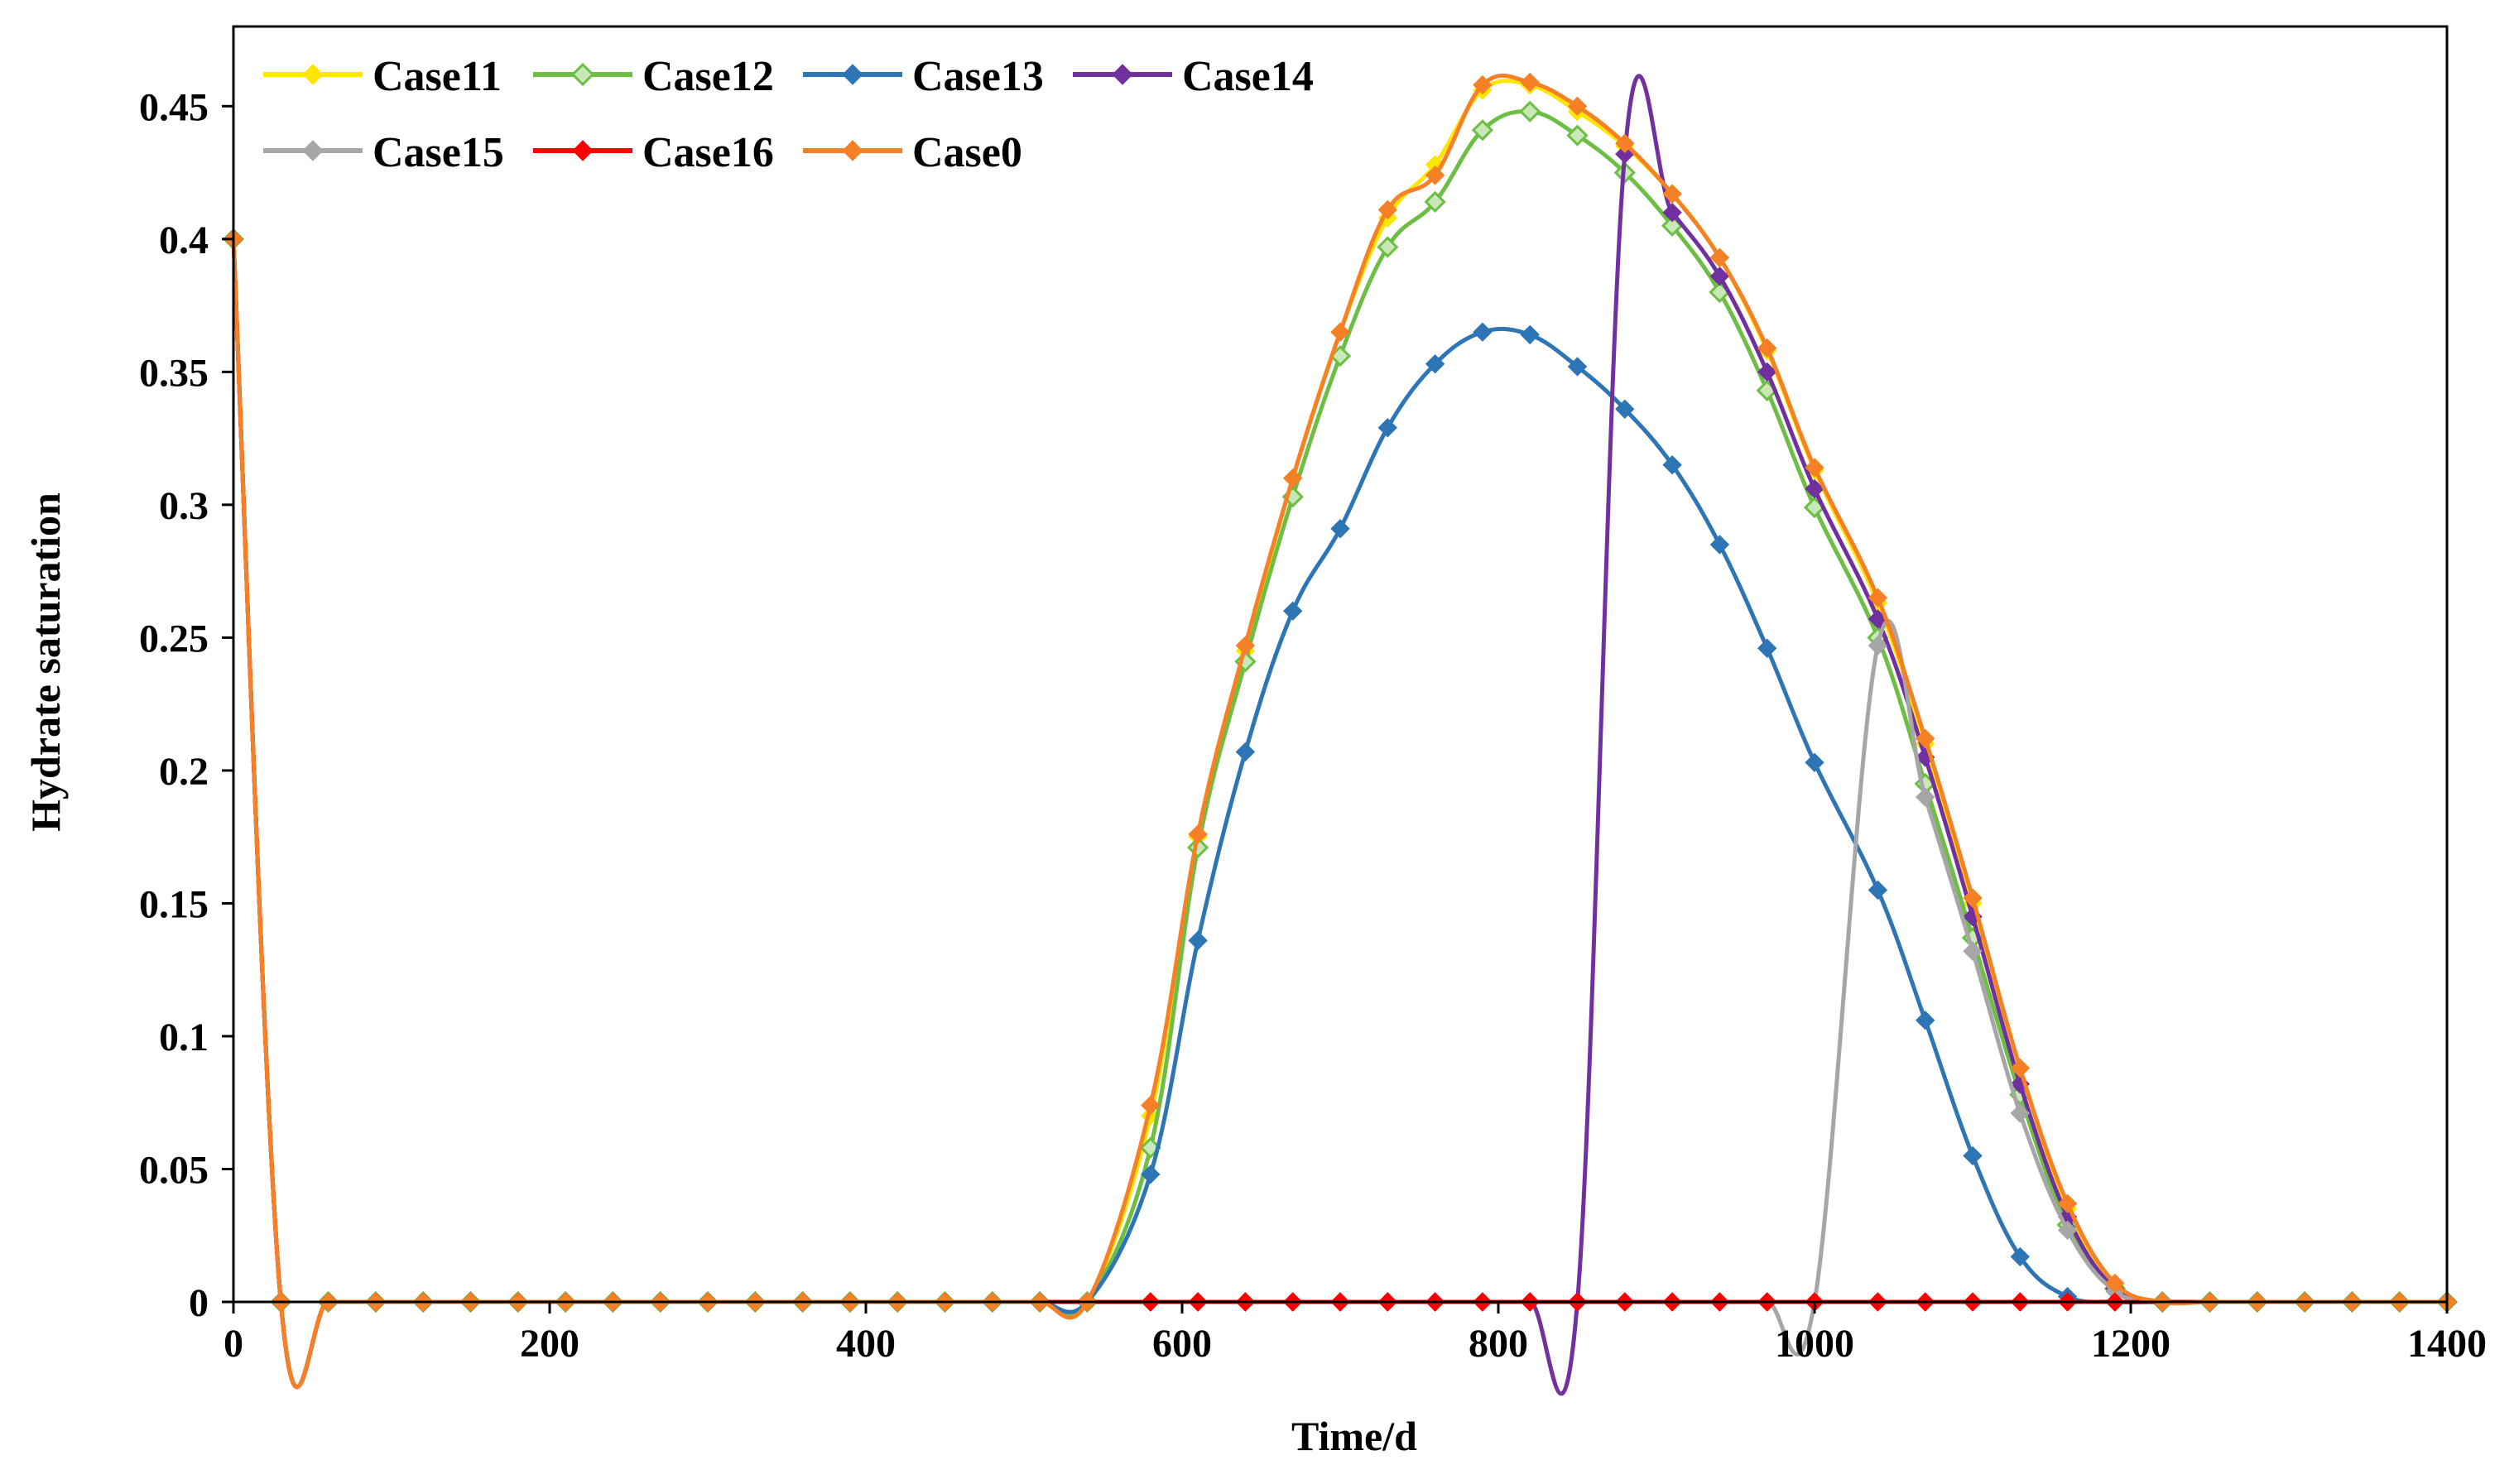 The width and height of the screenshot is (2519, 1484). What do you see at coordinates (1814, 1344) in the screenshot?
I see `x-tick-label: 1000` at bounding box center [1814, 1344].